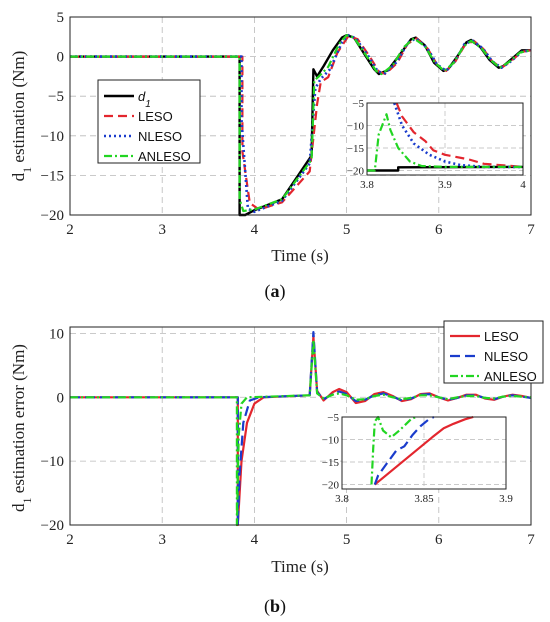  I want to click on inset-zoom: 3.8 3.9 4 −5 −10 −15 −20, so click(436, 144).